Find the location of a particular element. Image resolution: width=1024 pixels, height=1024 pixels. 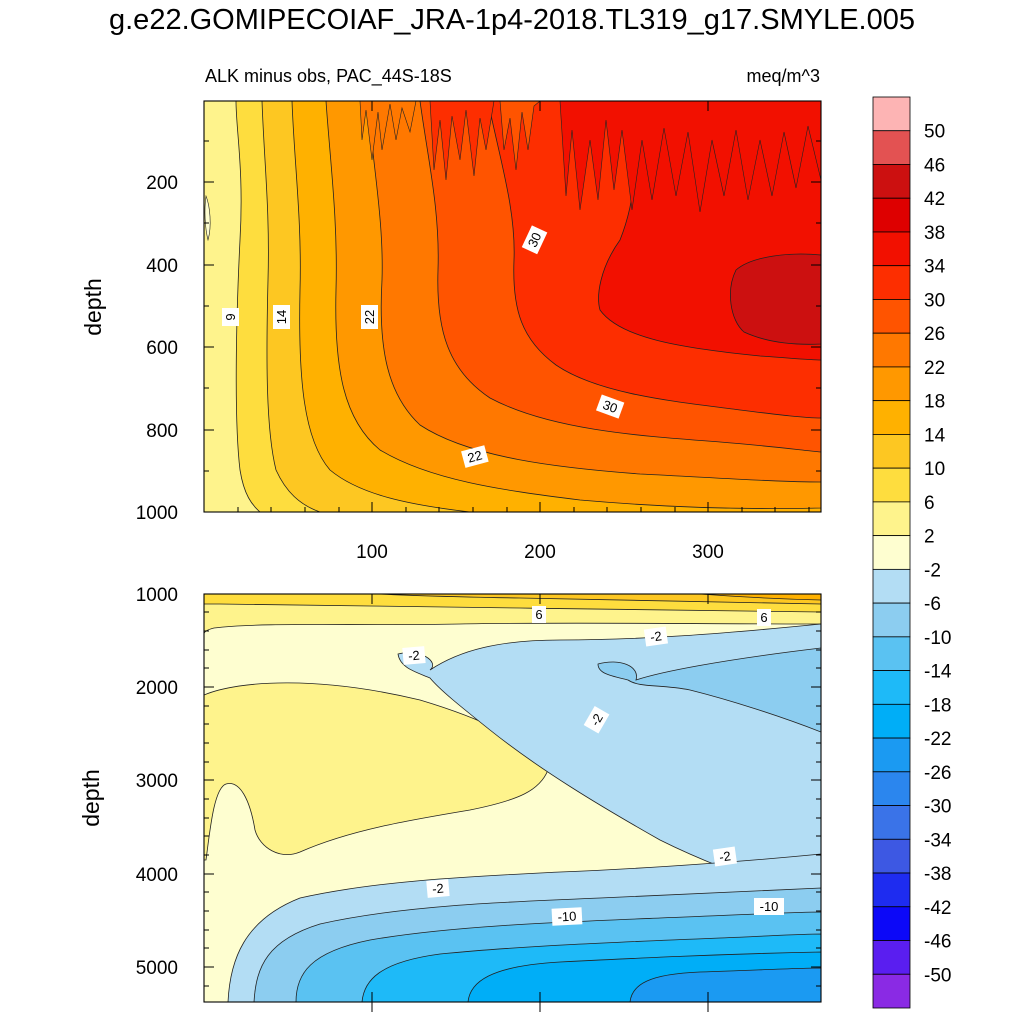

bottom-ytick-label-2000: 2000 is located at coordinates (157, 688).